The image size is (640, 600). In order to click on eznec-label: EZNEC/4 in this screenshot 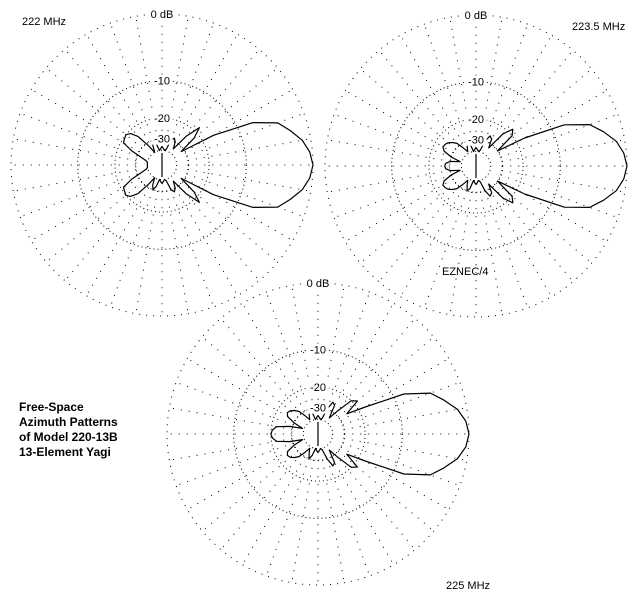, I will do `click(465, 272)`.